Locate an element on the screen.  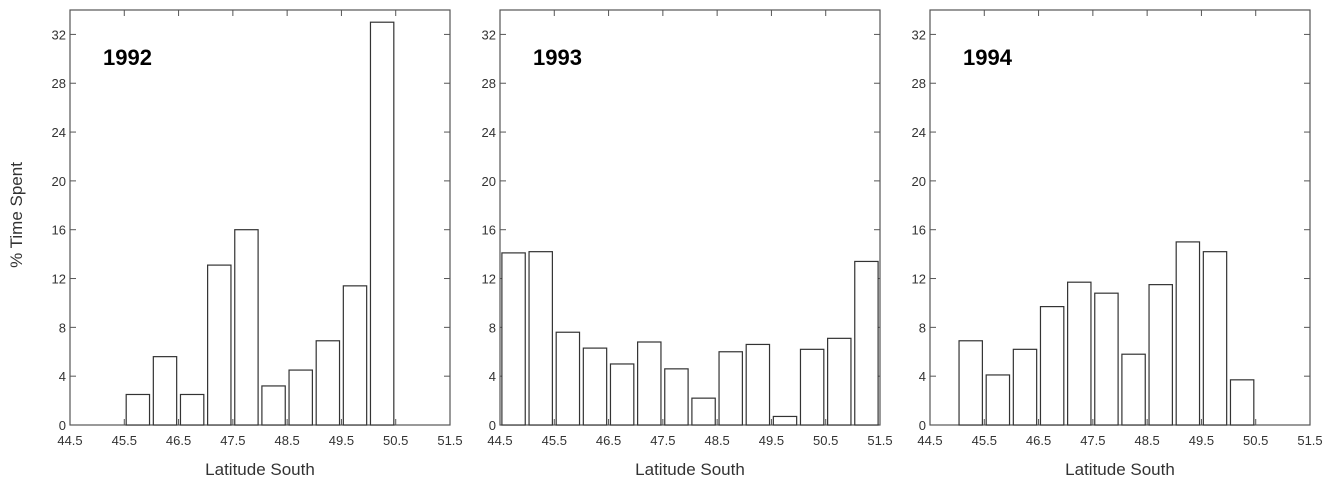
y-axis-label: % Time Spent is located at coordinates (16, 215).